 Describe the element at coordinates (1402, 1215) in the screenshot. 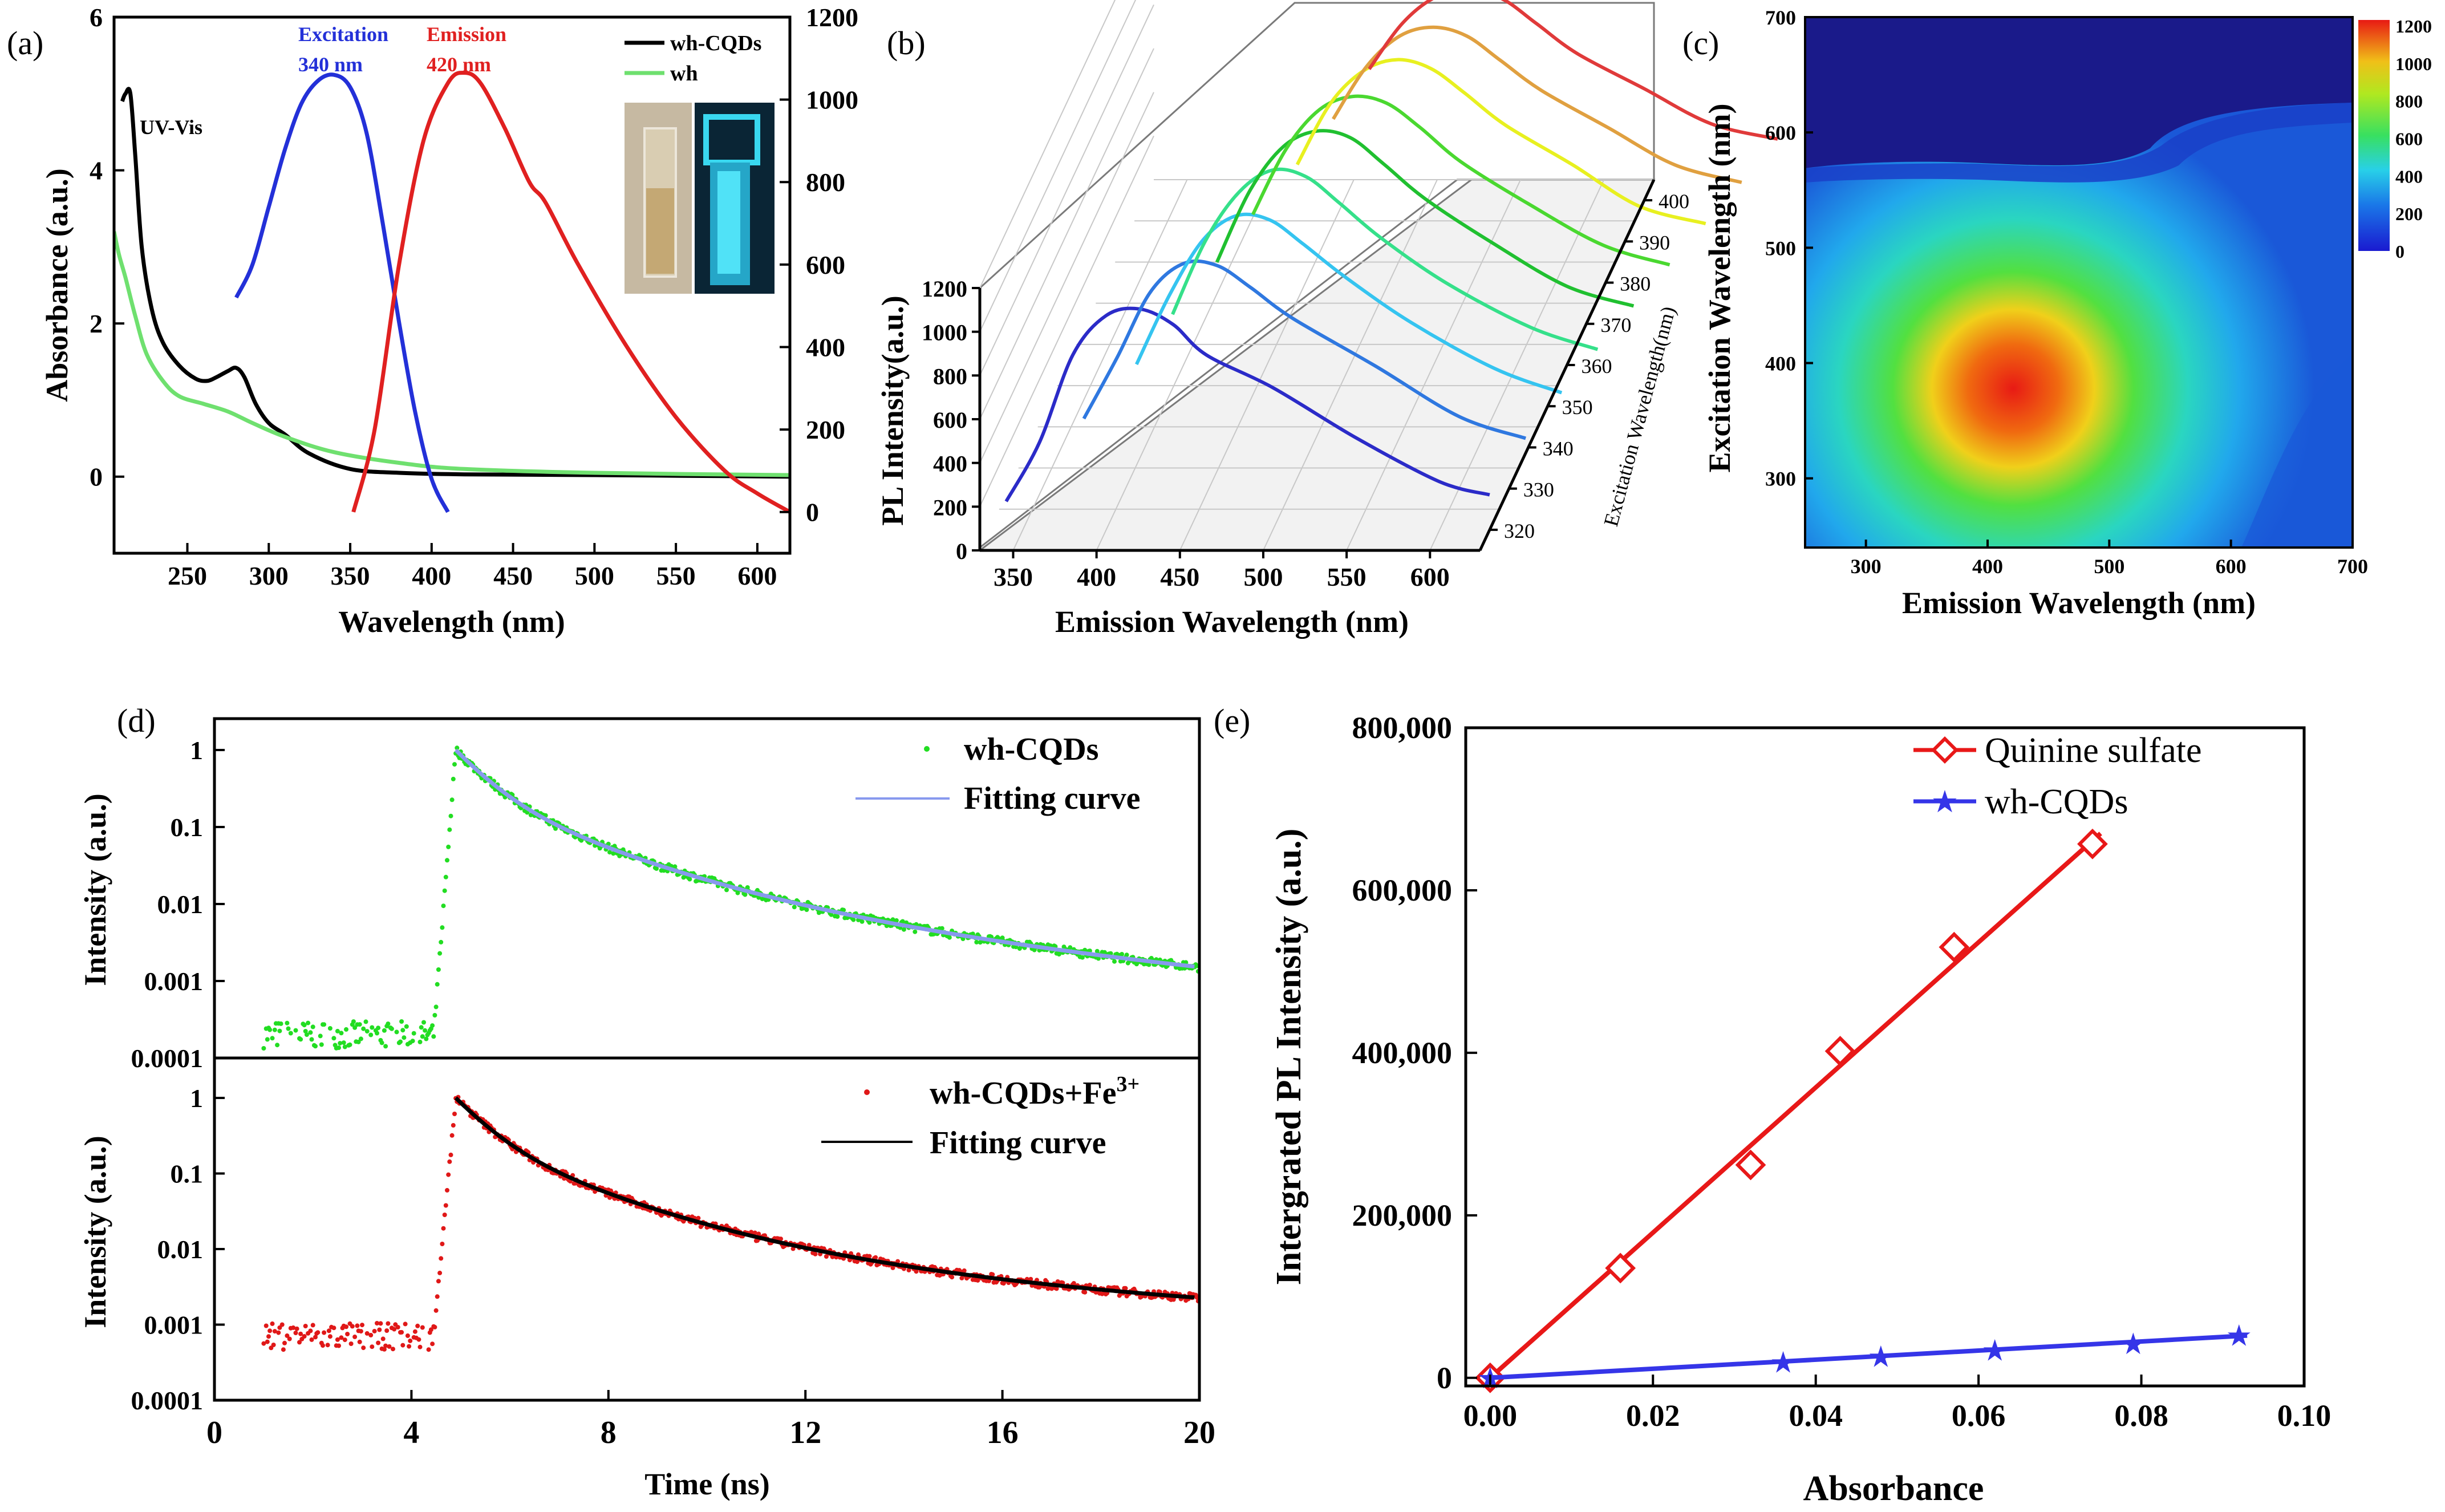

I see `y-tick-label: 200,000` at that location.